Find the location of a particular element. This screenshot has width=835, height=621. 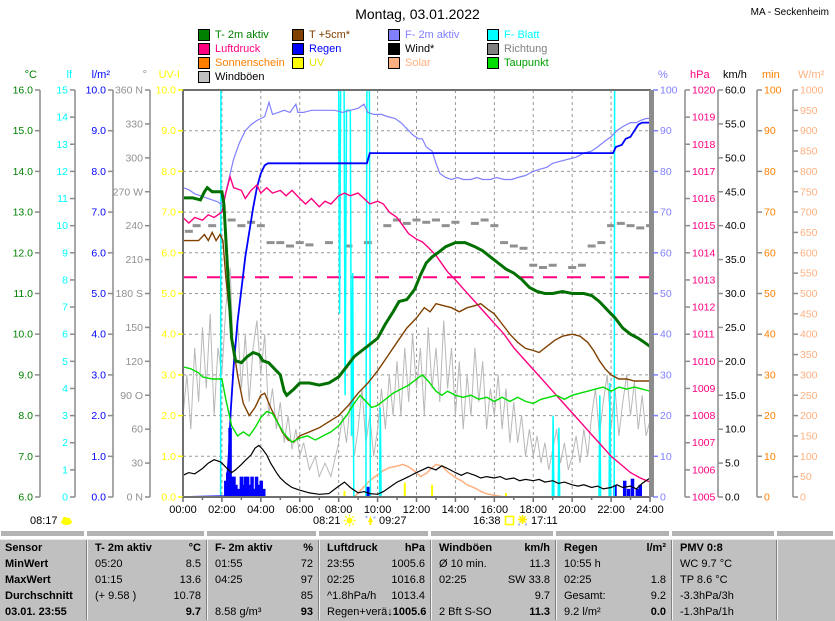

svg-text: 9 is located at coordinates (65, 253).